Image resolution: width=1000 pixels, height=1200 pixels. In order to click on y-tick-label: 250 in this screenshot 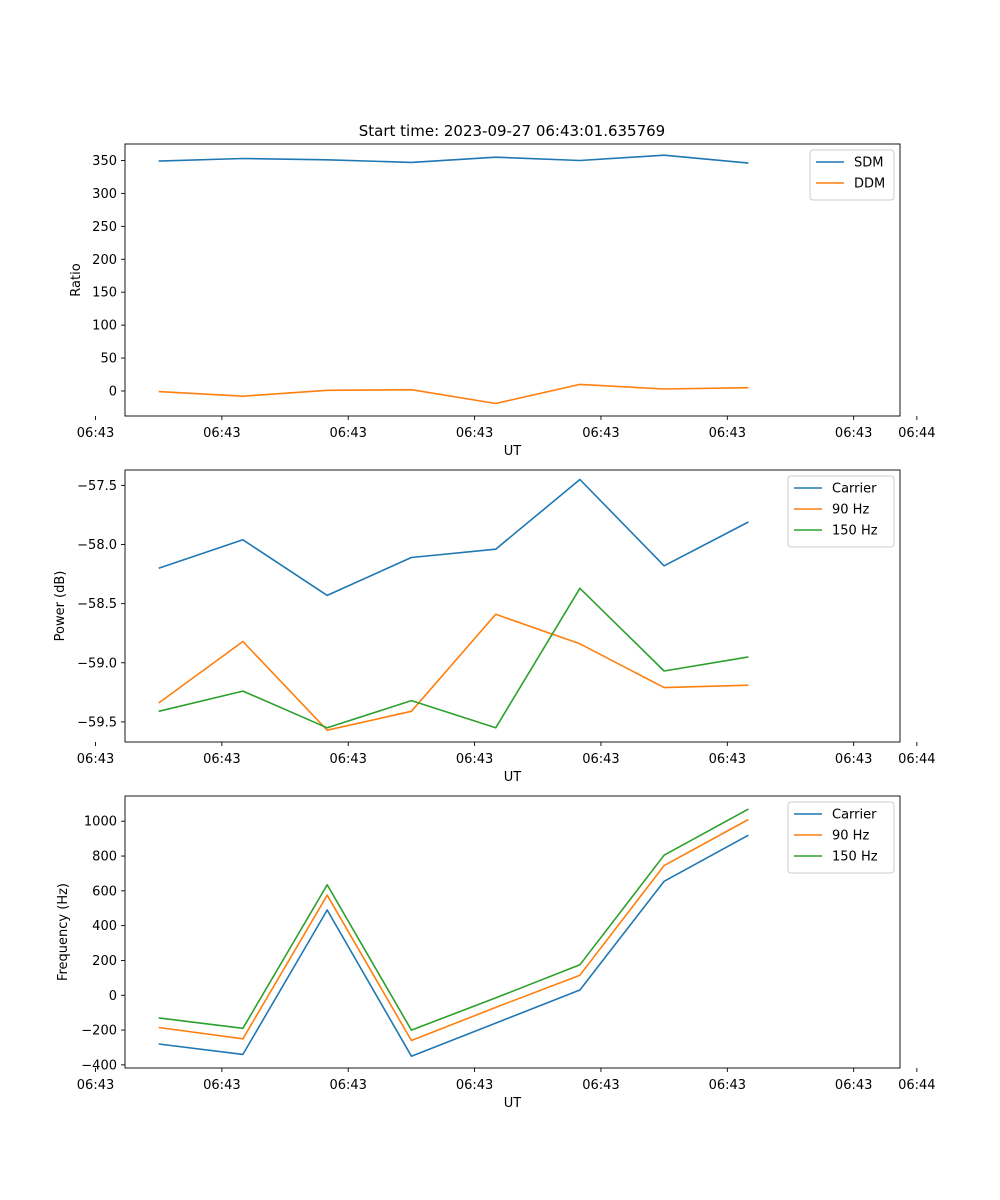, I will do `click(104, 227)`.